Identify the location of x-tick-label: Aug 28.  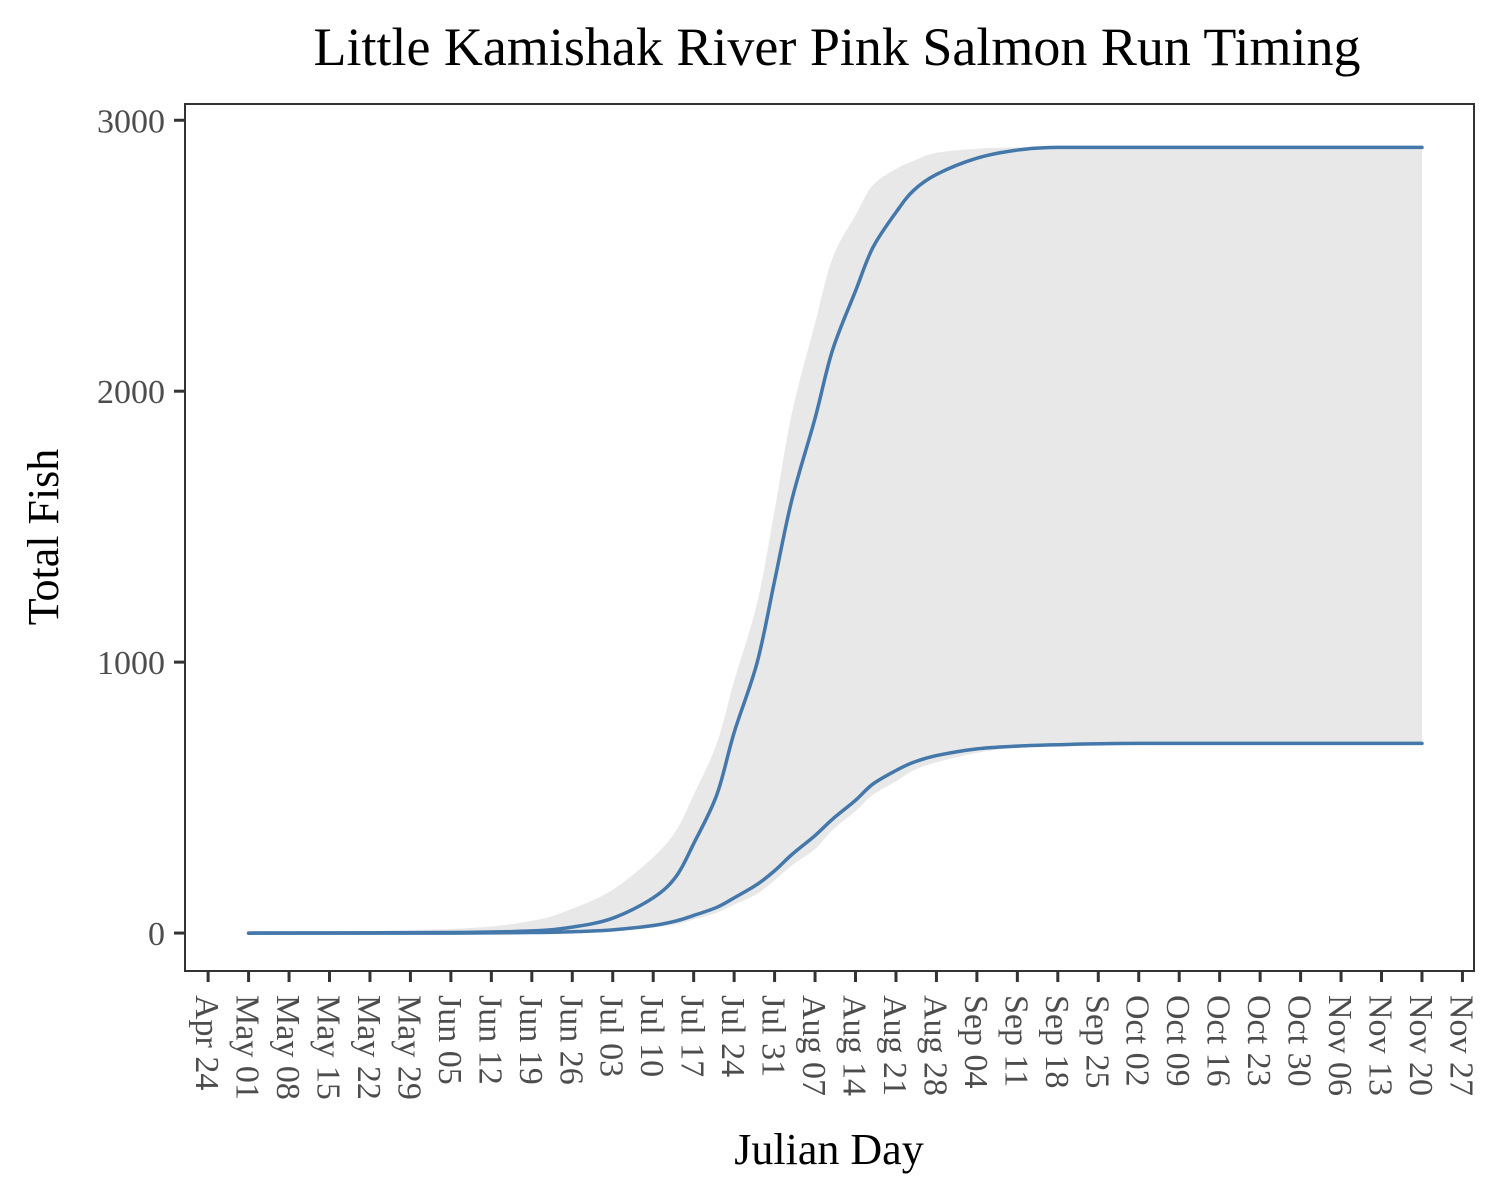
(934, 1045).